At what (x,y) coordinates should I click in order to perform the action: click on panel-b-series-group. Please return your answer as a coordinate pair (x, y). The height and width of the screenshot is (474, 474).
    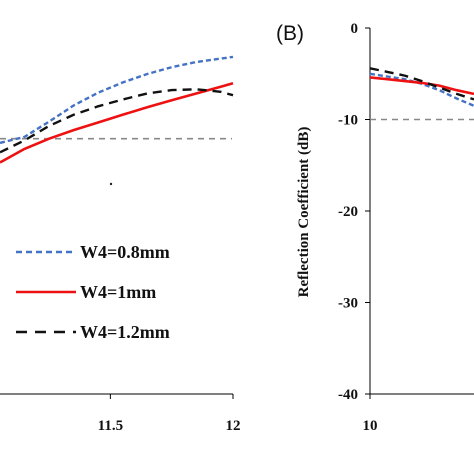
    Looking at the image, I should click on (421, 87).